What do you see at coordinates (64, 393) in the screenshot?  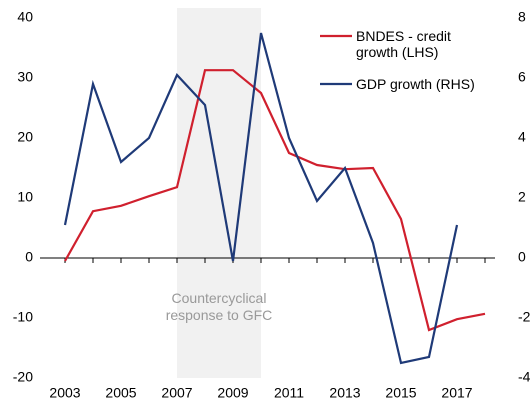 I see `x-tick-label: 2003` at bounding box center [64, 393].